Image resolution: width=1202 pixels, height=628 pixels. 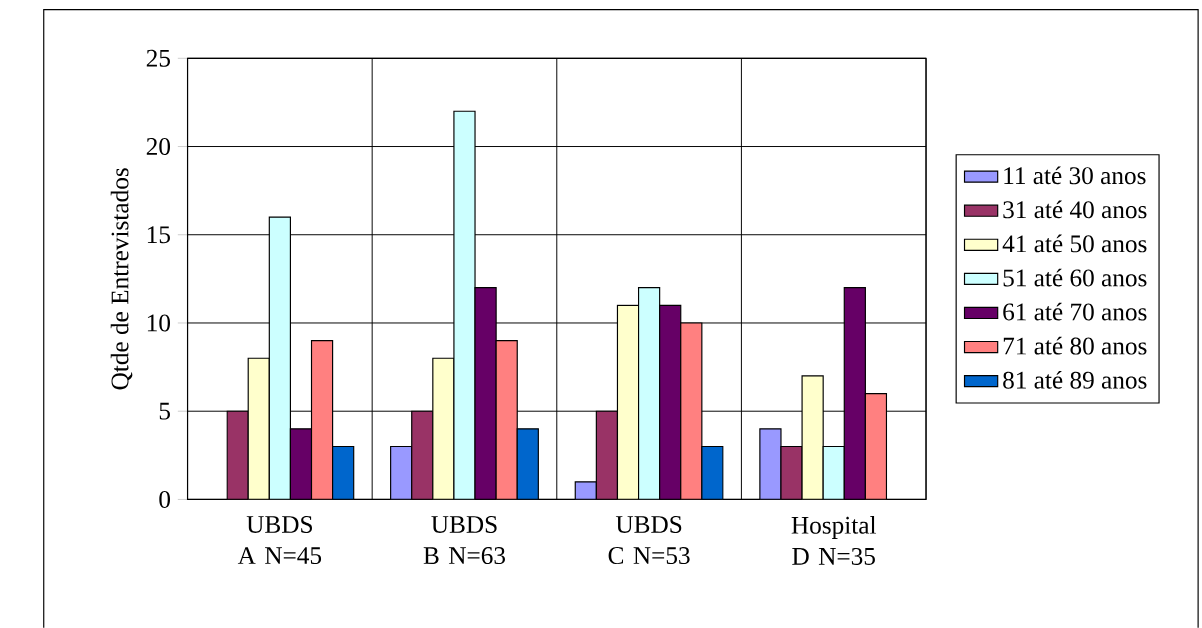 What do you see at coordinates (1075, 277) in the screenshot?
I see `legend-label: 51 até 60 anos` at bounding box center [1075, 277].